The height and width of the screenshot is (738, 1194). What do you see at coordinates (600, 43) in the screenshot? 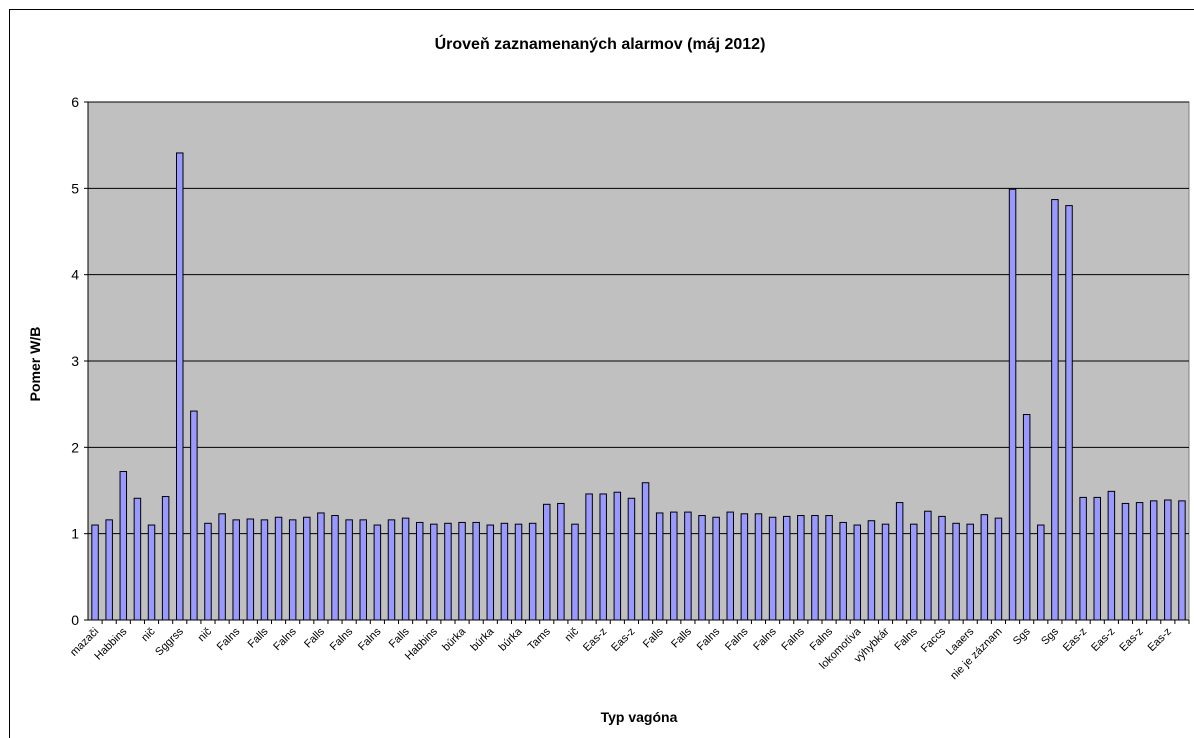
I see `chart-title: Úroveň zaznamenaných alarmov (máj 2012)` at bounding box center [600, 43].